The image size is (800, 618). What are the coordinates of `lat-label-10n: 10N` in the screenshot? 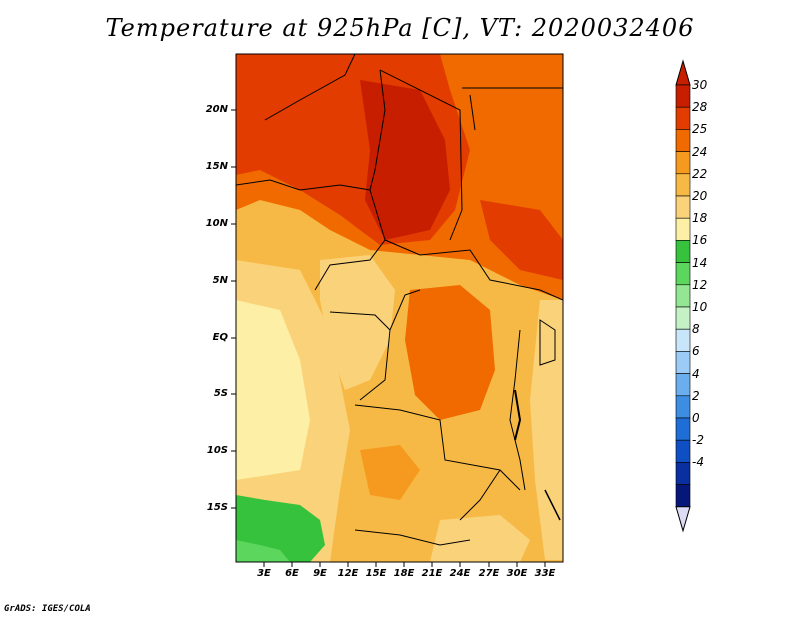 It's located at (216, 223).